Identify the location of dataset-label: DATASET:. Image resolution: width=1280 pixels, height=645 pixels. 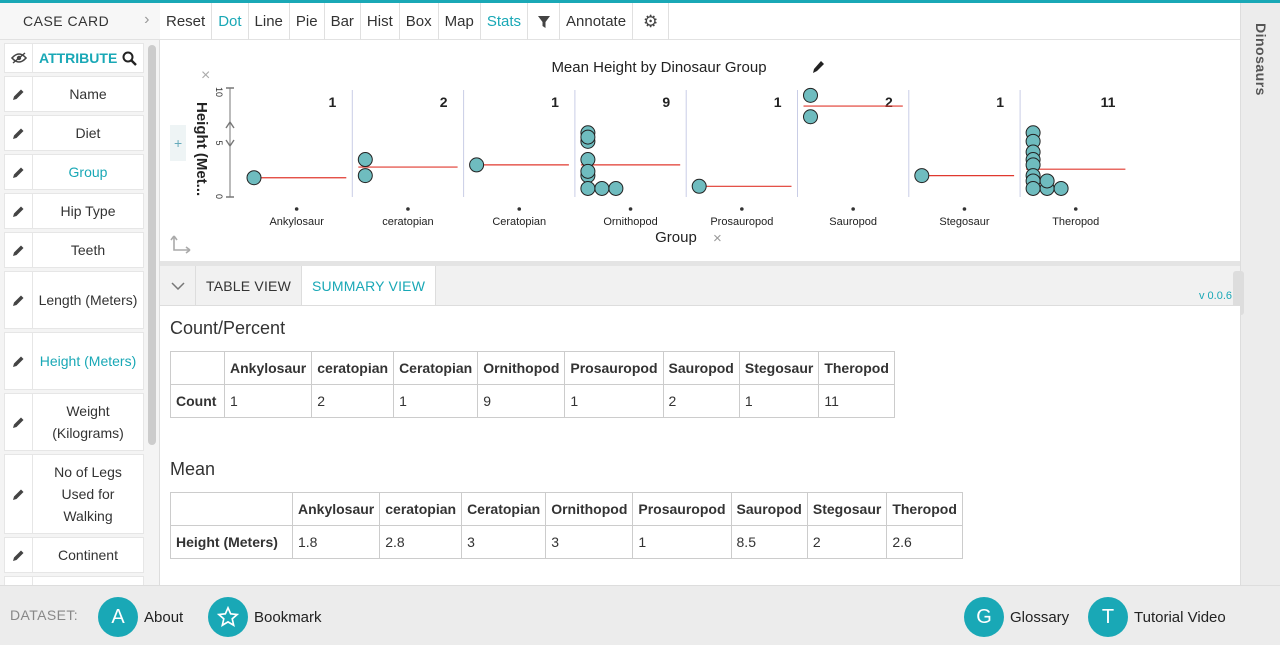
(44, 615).